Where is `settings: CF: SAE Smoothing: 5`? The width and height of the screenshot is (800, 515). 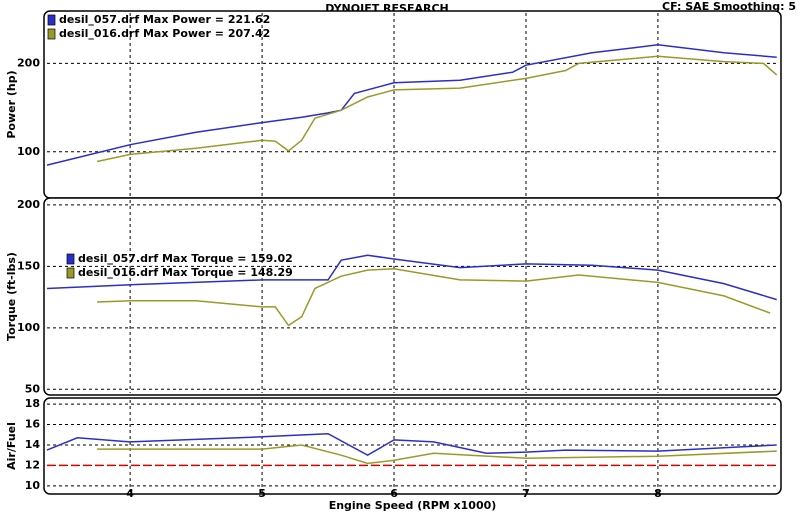 settings: CF: SAE Smoothing: 5 is located at coordinates (729, 6).